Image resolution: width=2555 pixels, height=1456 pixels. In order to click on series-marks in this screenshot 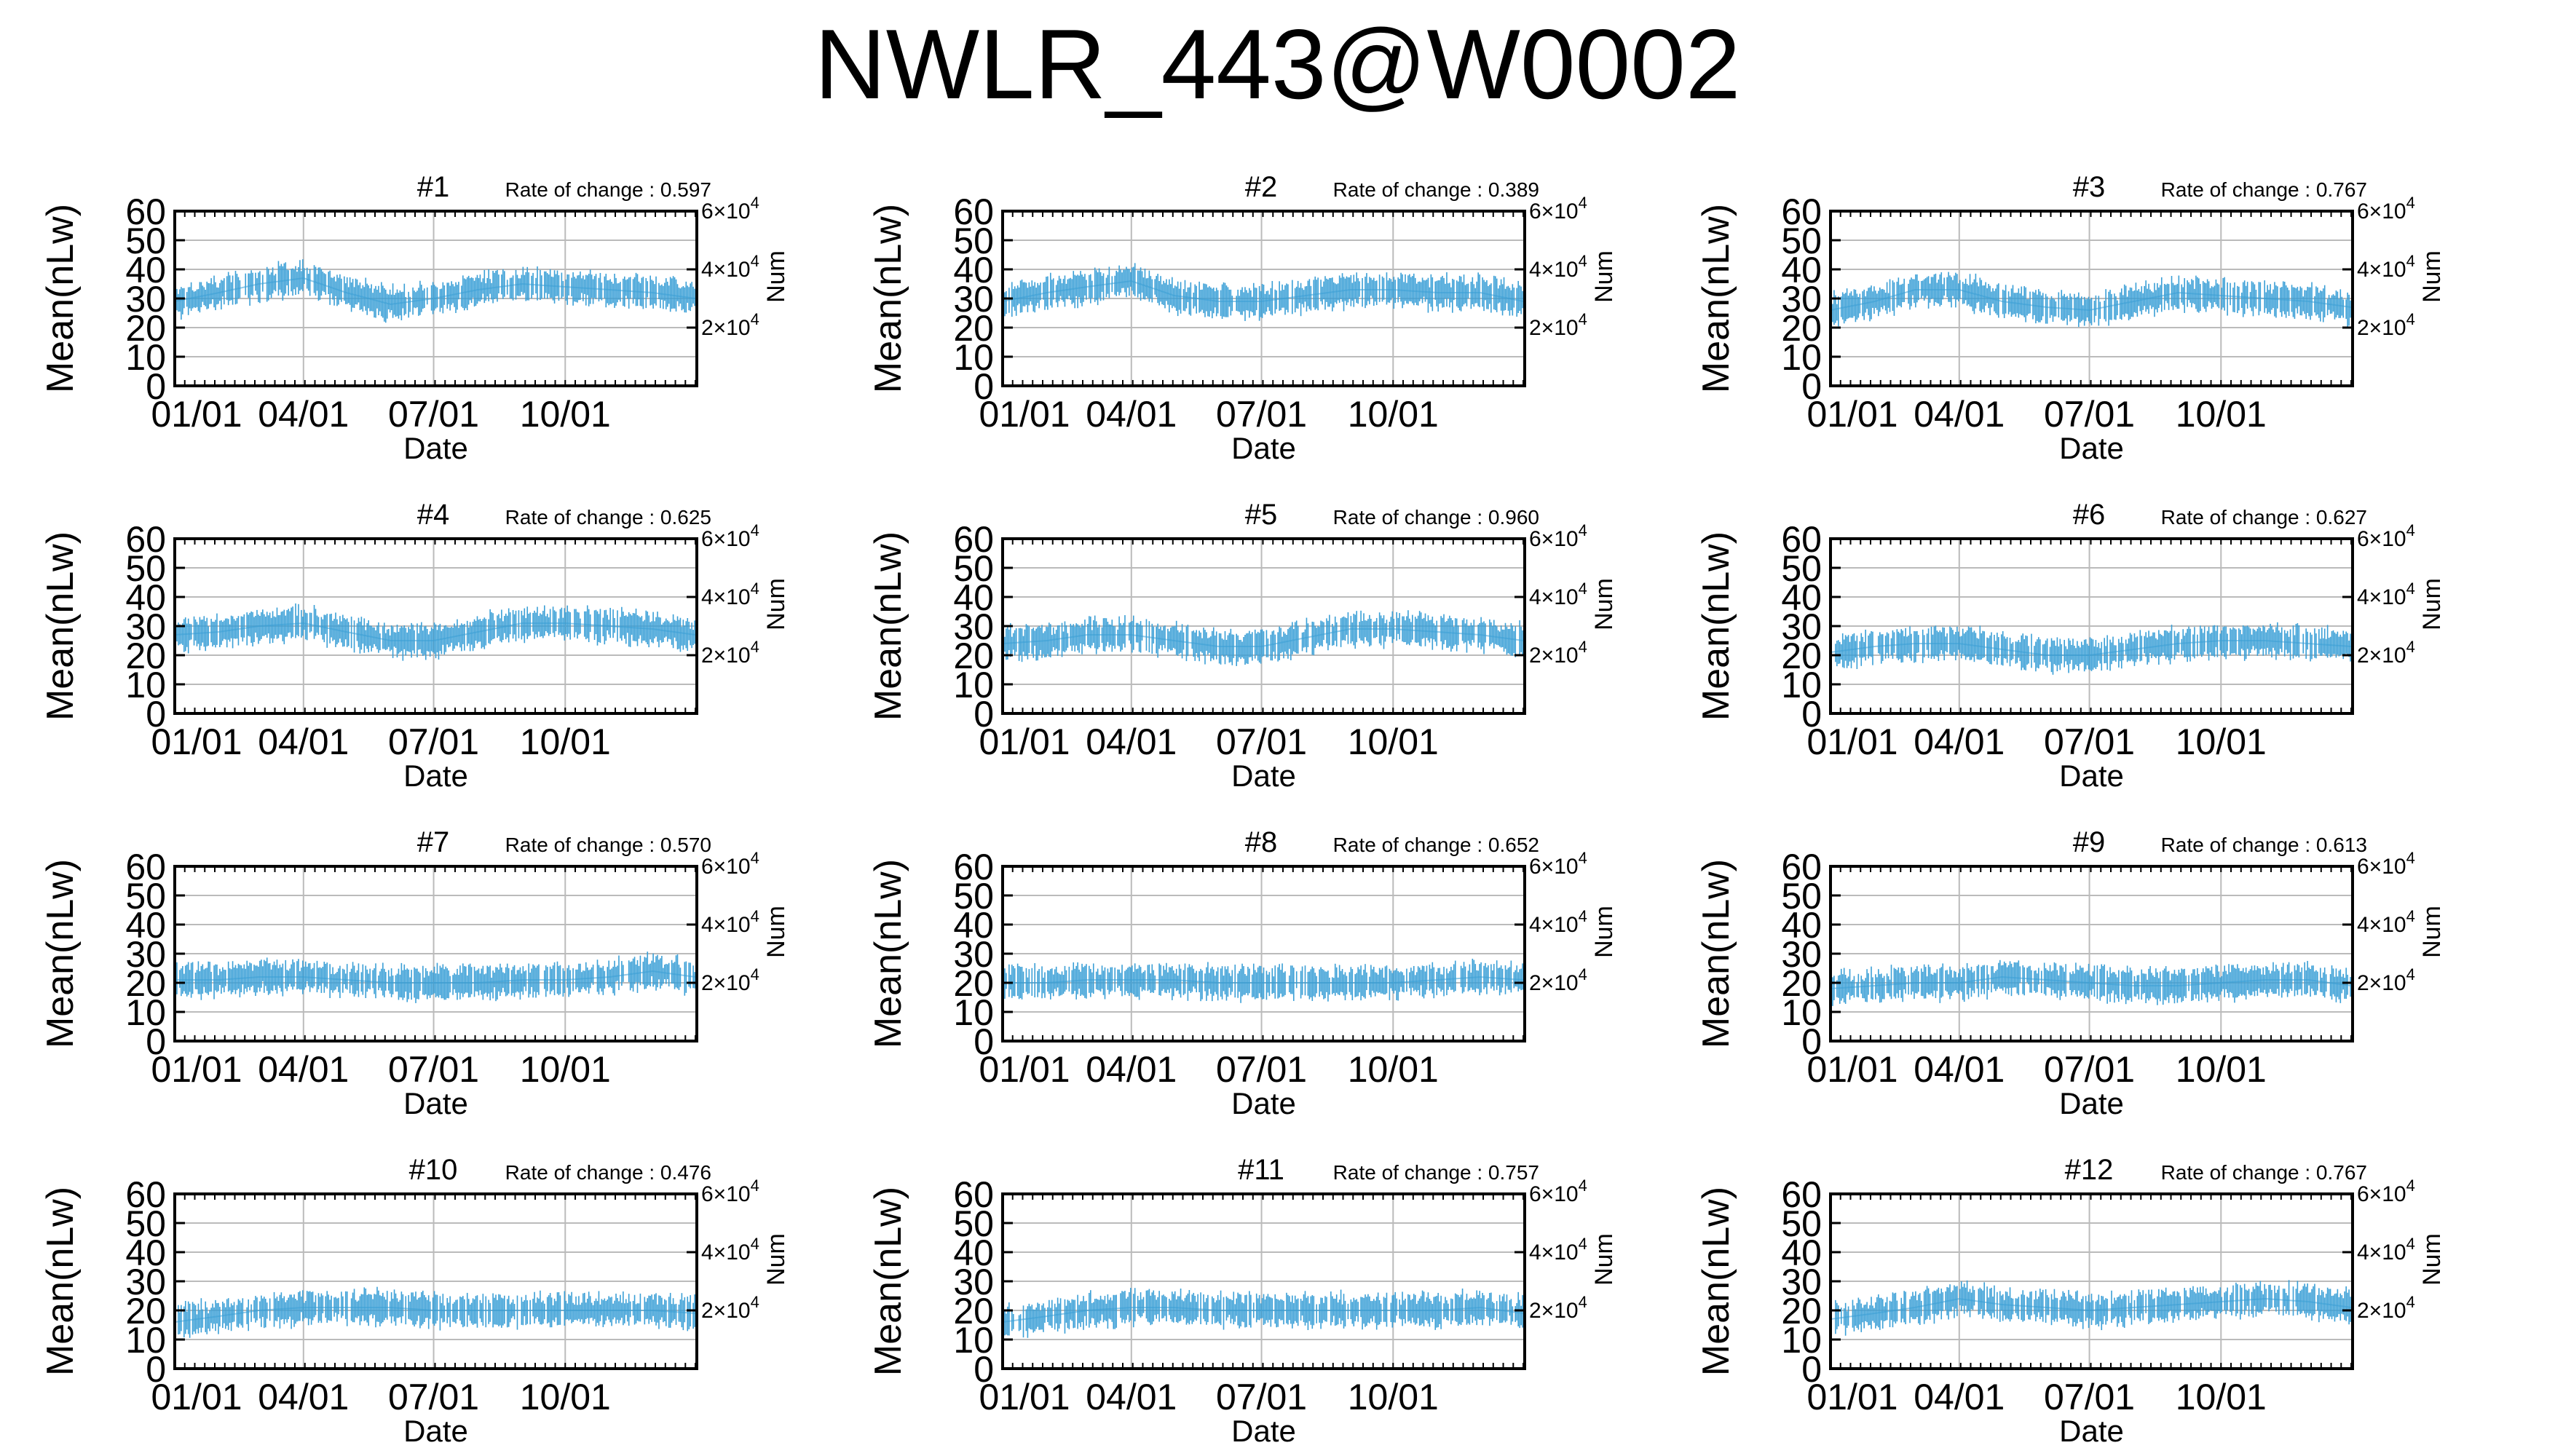, I will do `click(1264, 1313)`.